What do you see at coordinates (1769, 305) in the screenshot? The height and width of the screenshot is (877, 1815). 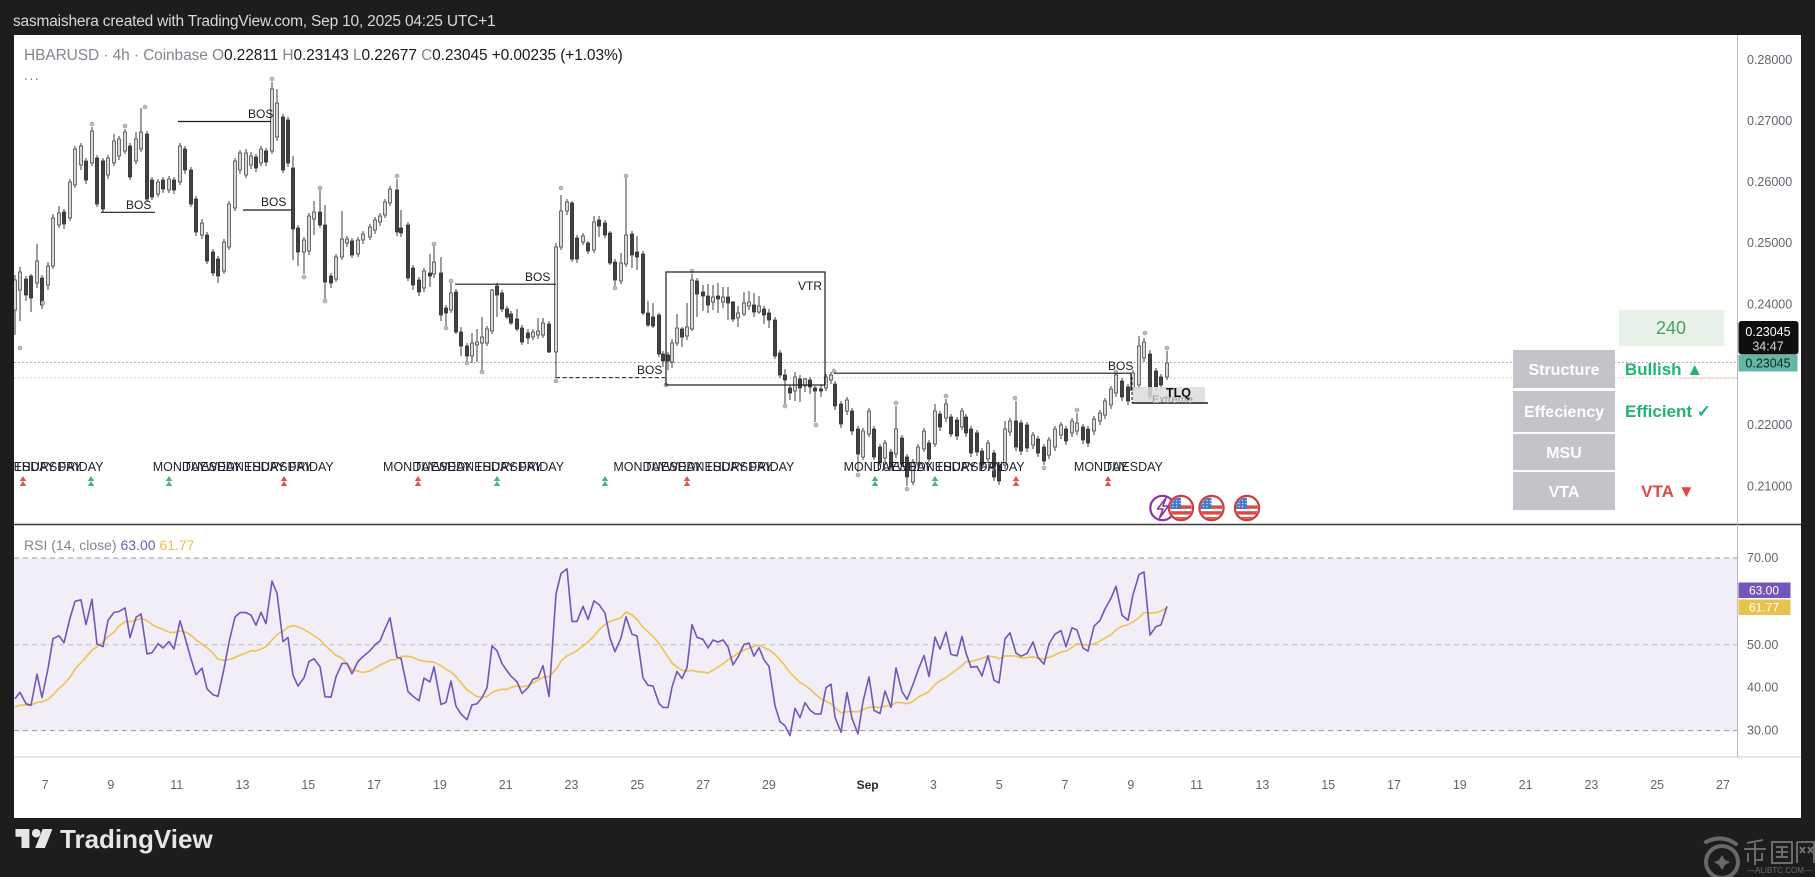 I see `svg-text: 0.24000` at bounding box center [1769, 305].